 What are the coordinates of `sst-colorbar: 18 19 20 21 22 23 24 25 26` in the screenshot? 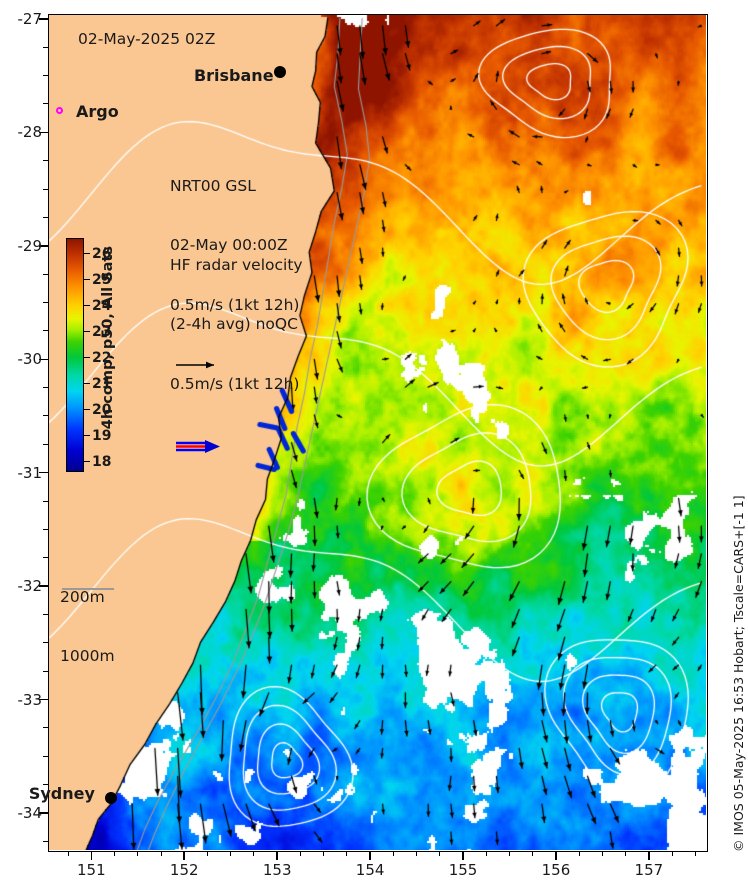 It's located at (88, 355).